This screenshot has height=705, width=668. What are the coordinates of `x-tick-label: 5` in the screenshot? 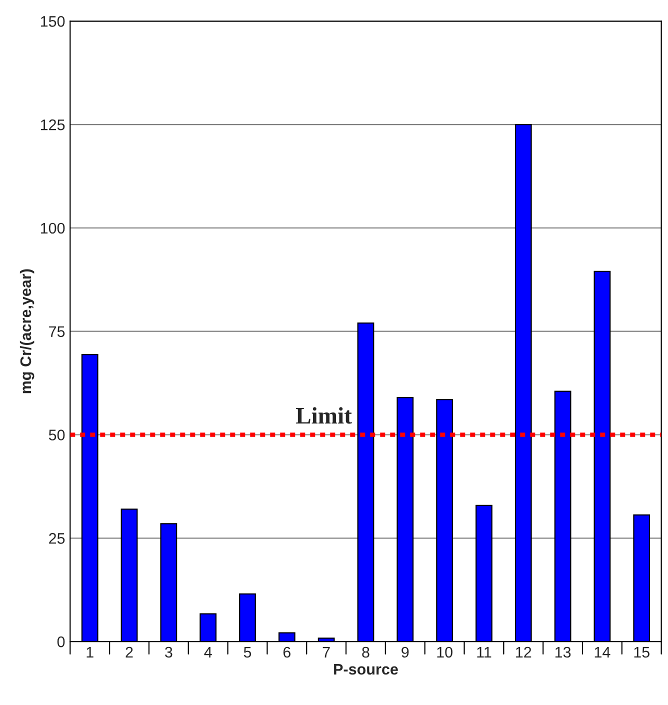 It's located at (248, 652).